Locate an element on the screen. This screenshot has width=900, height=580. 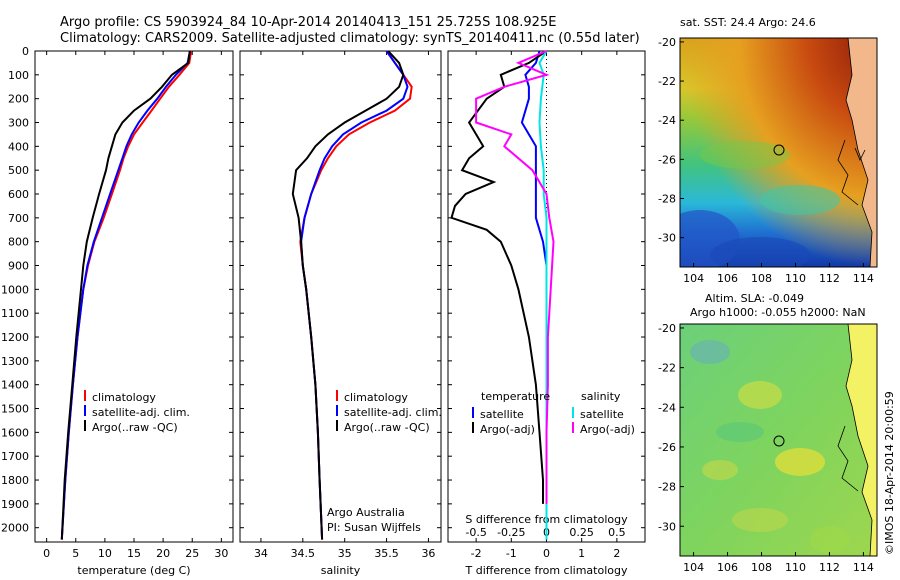
sla-map-frame is located at coordinates (778, 440).